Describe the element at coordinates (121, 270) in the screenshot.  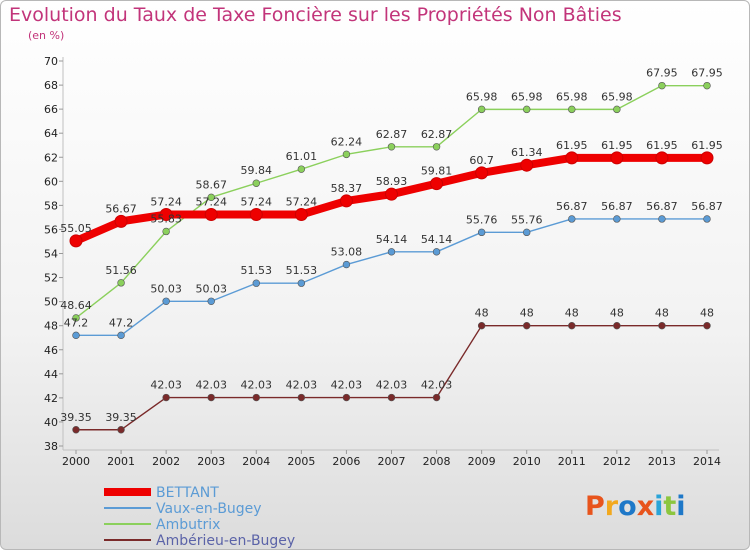
I see `data-label: 51.56` at that location.